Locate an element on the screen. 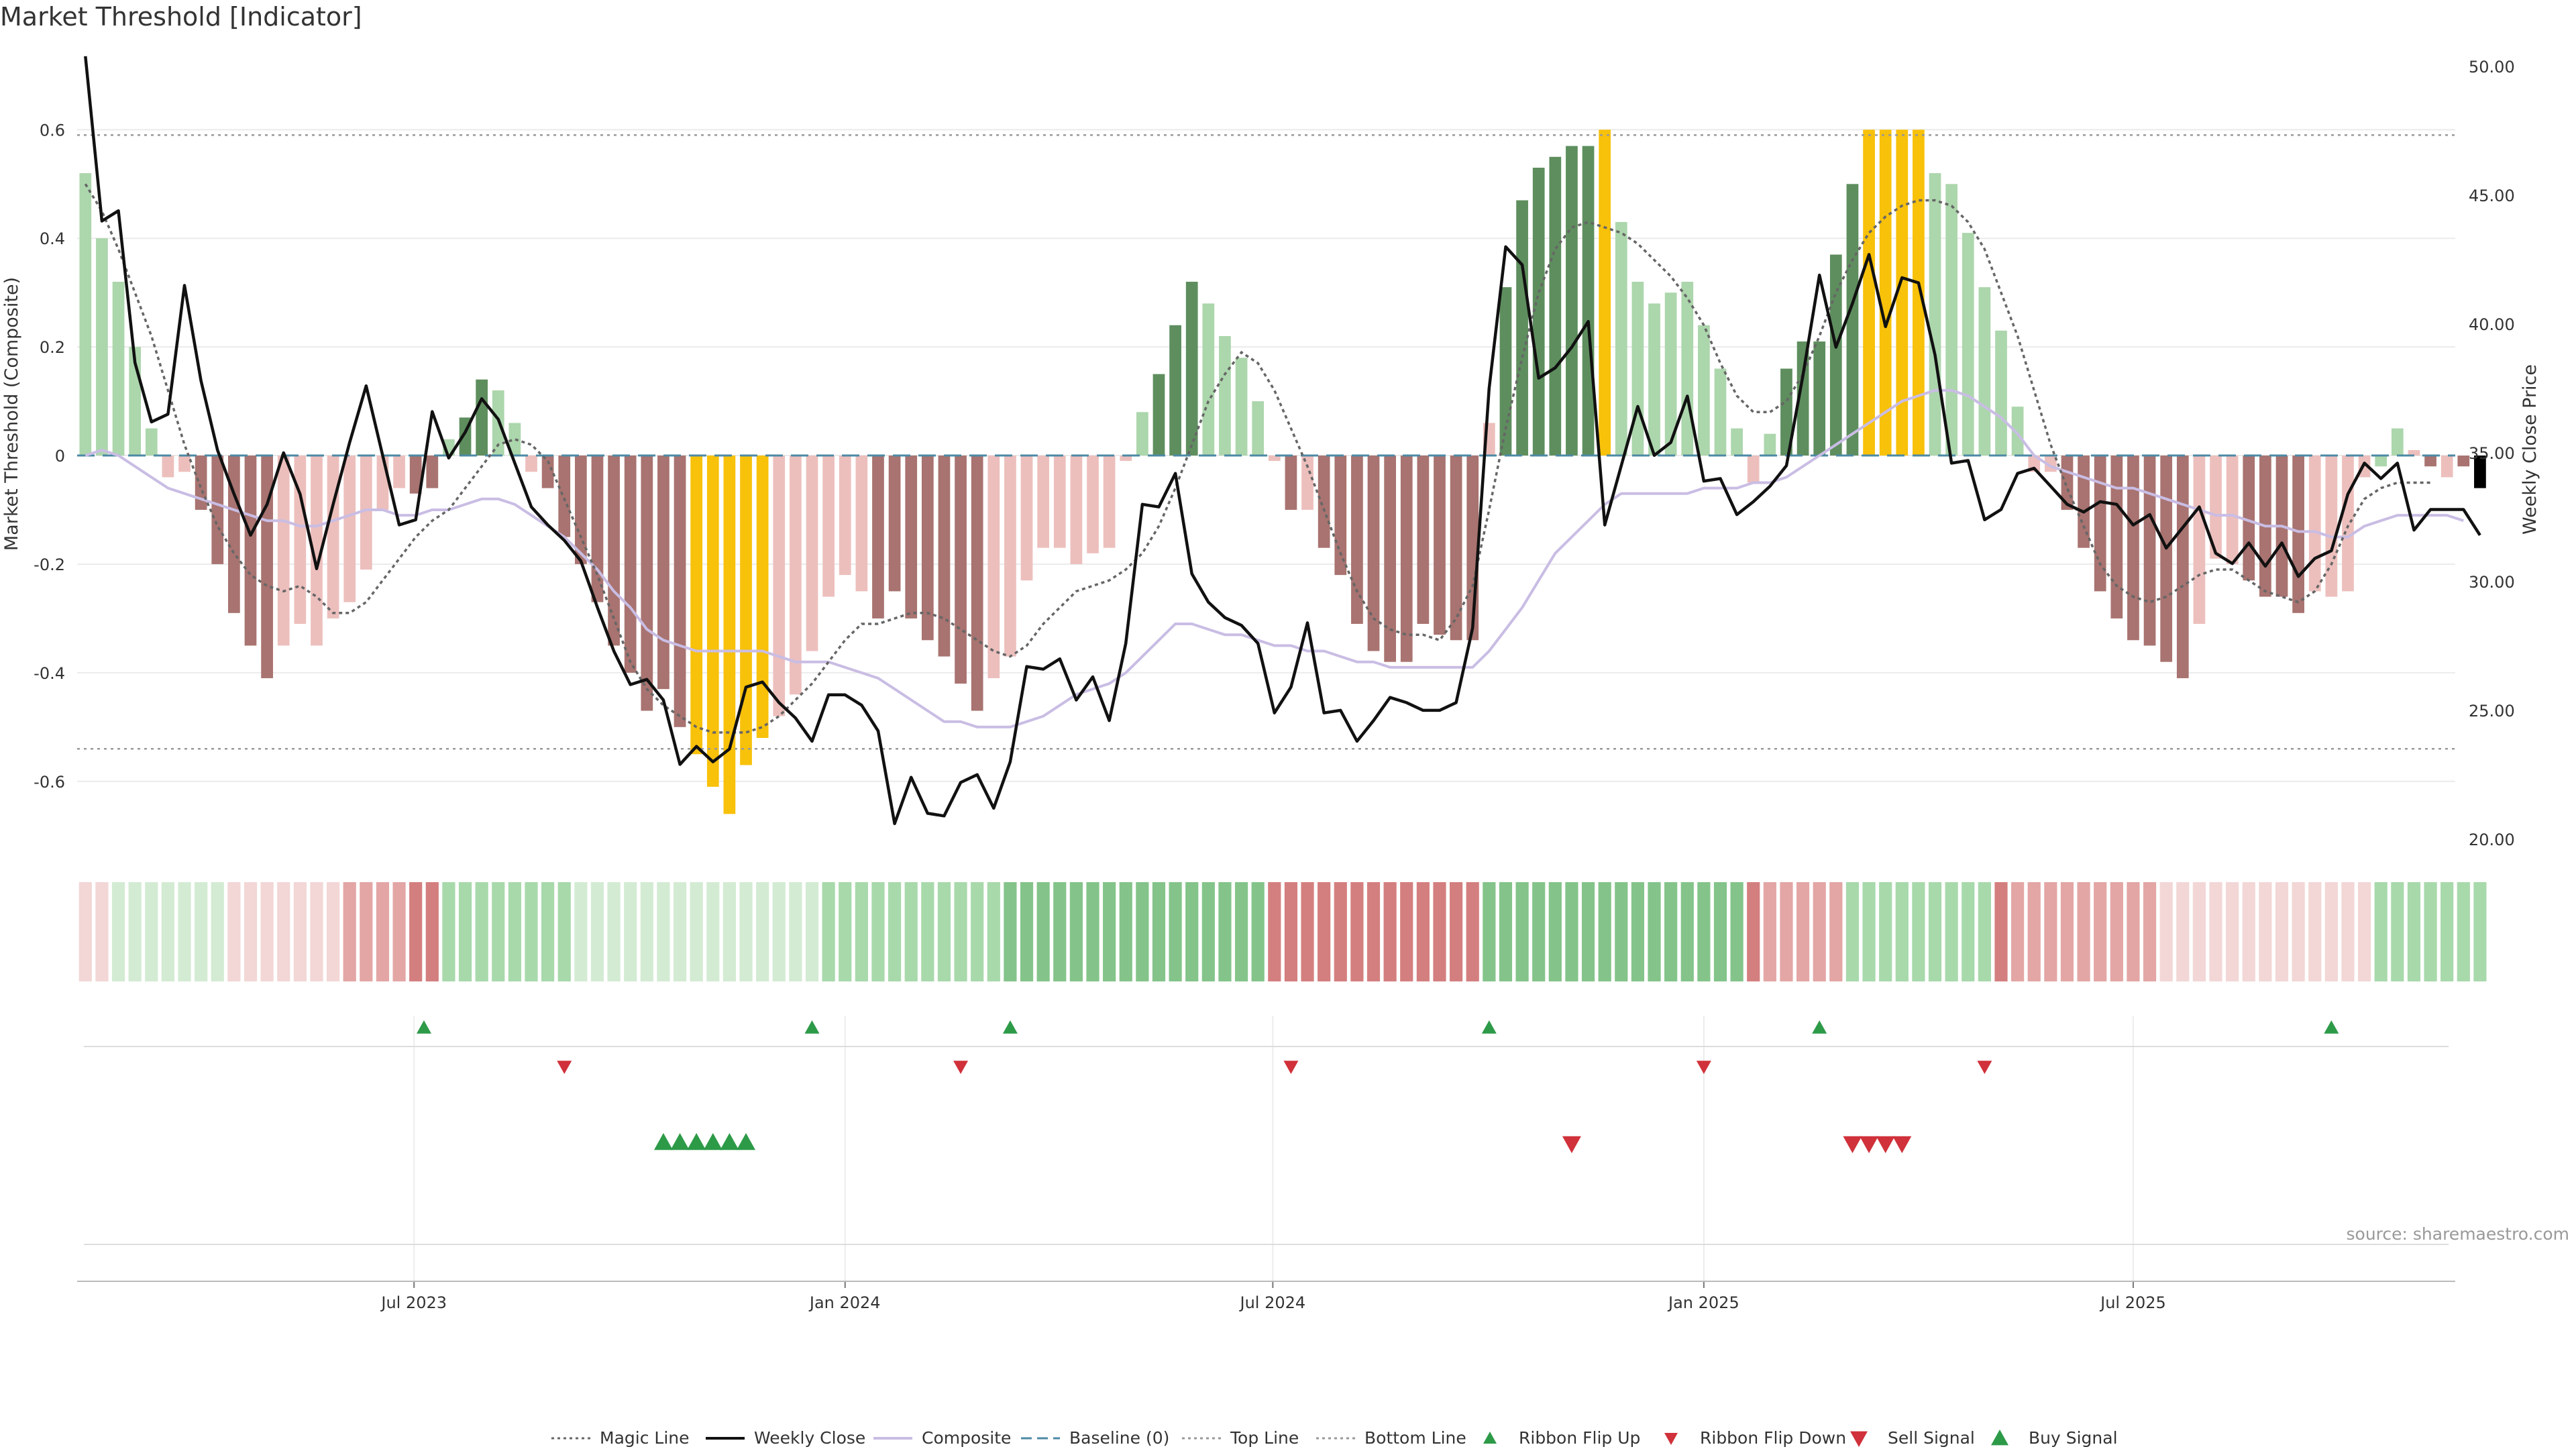  y2-axis-label: Weekly Close Price is located at coordinates (2530, 449).